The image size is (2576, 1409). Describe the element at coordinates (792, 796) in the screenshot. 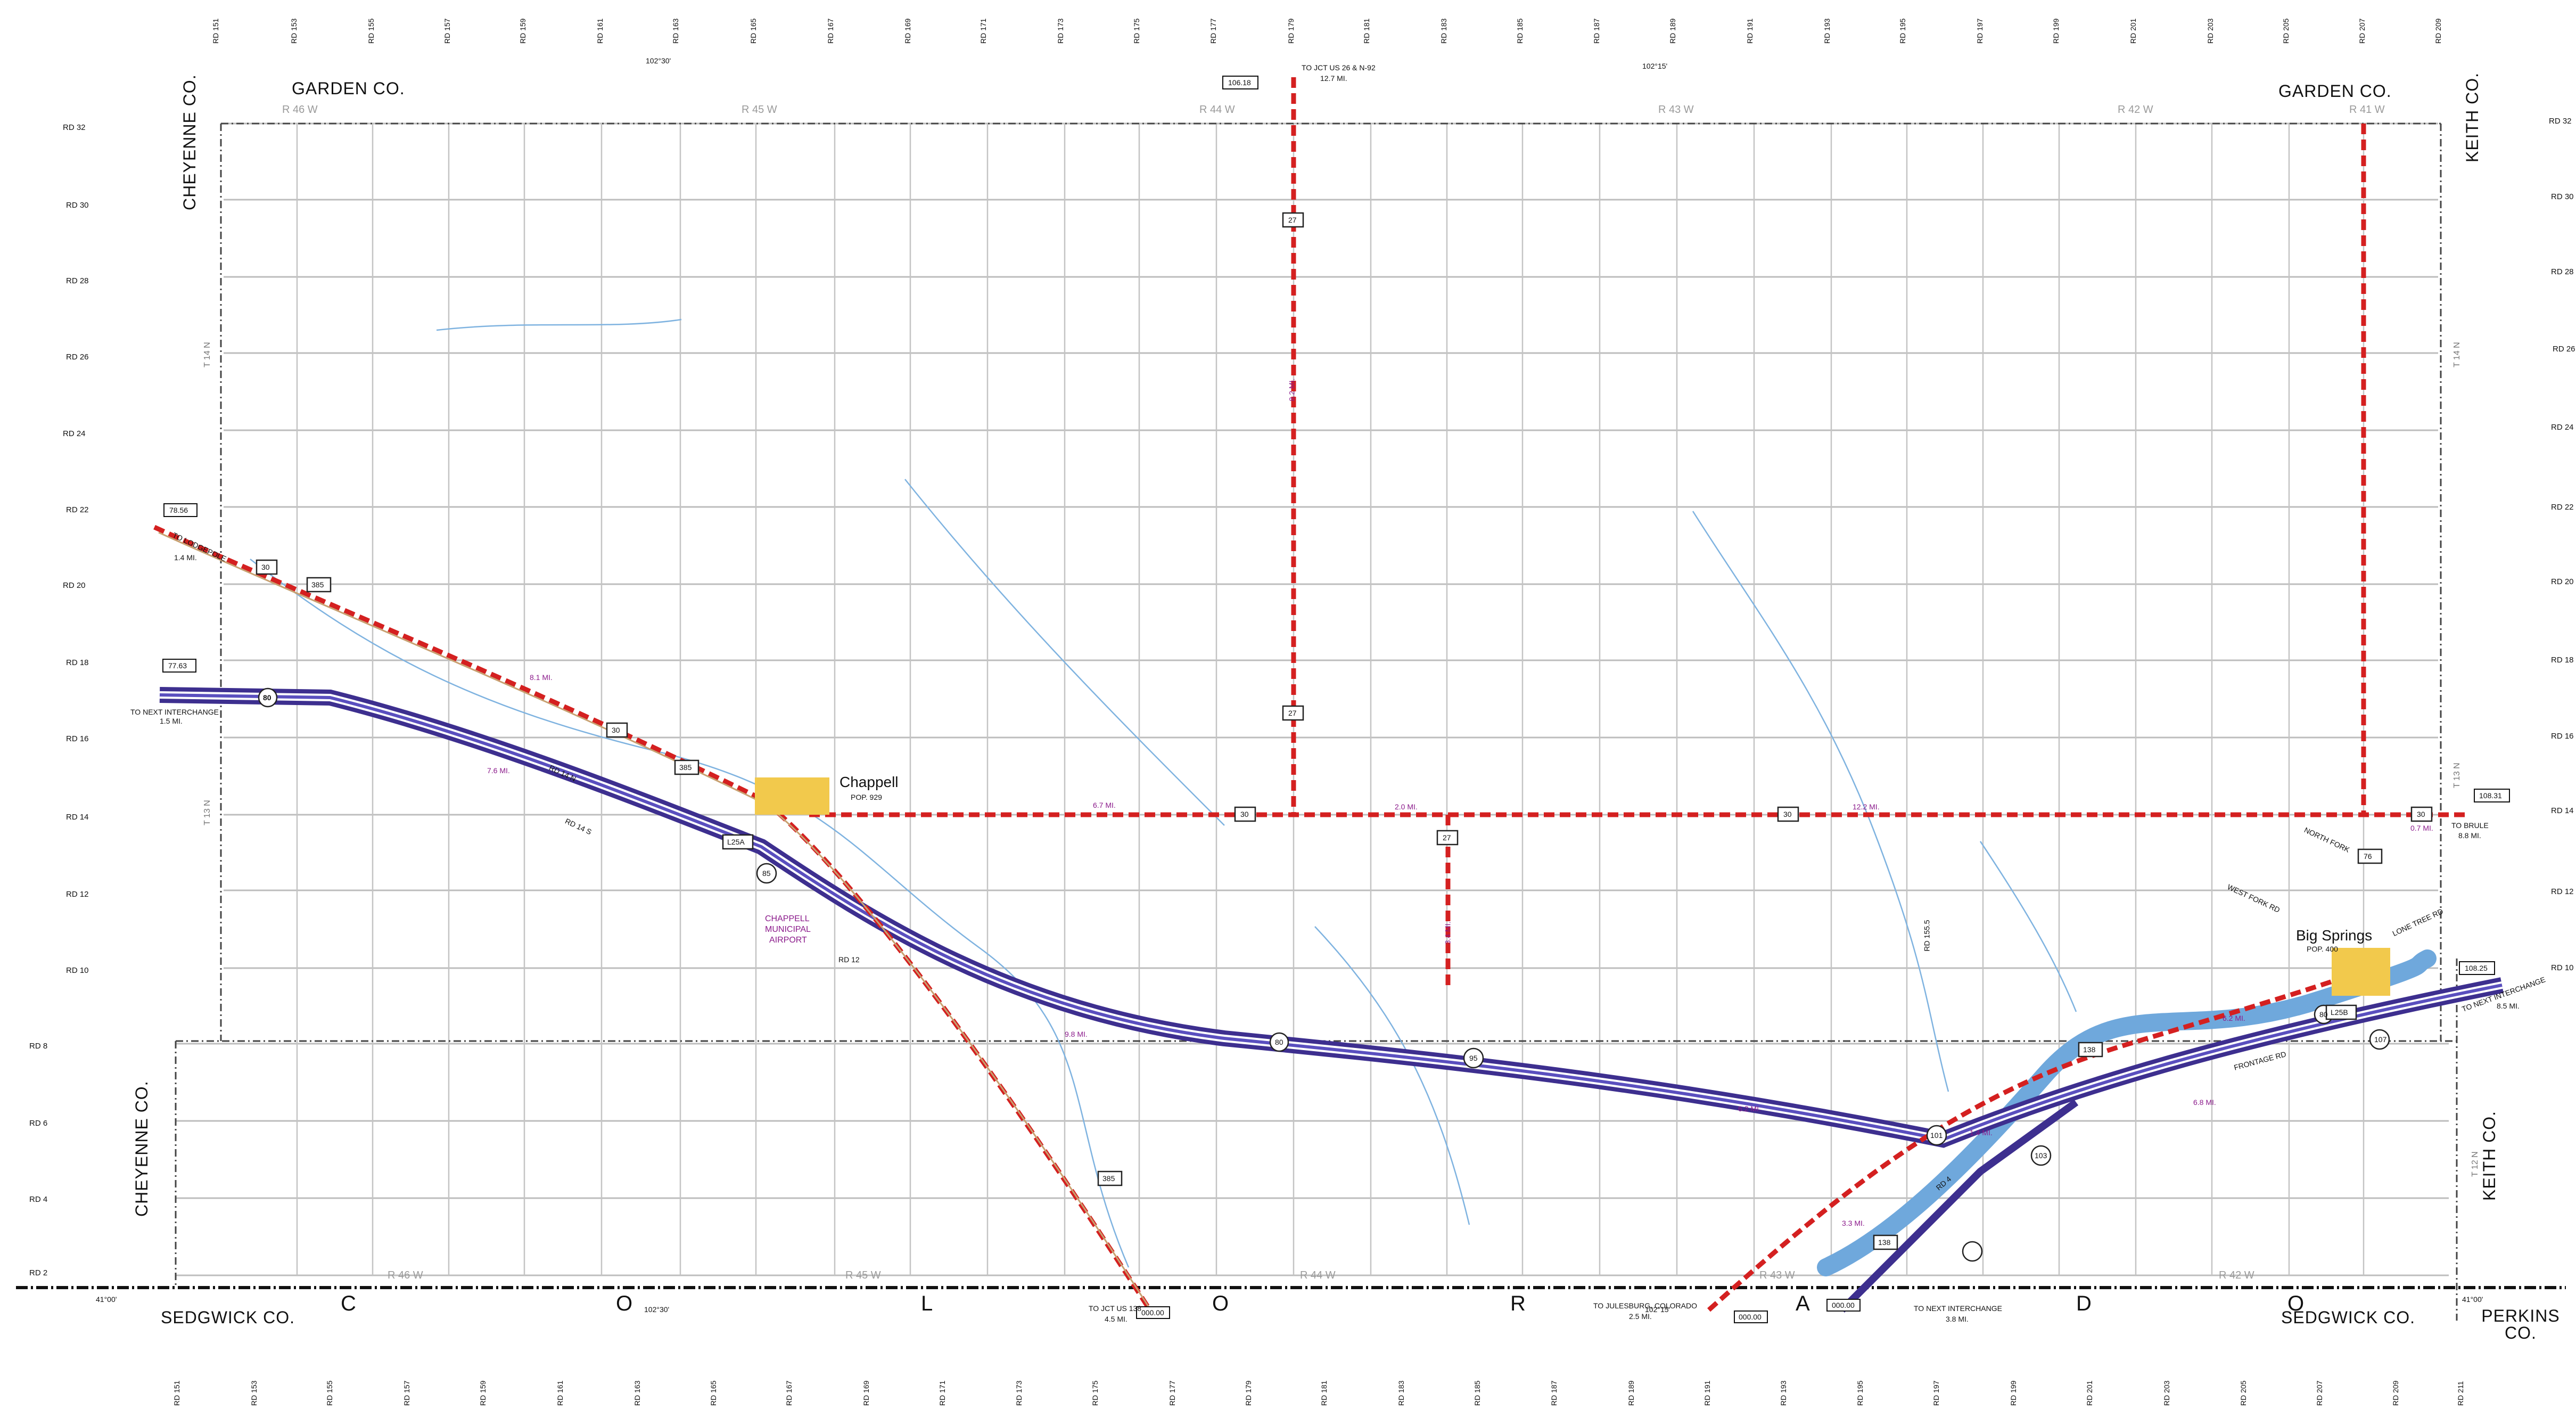

I see `chappell-town-area` at that location.